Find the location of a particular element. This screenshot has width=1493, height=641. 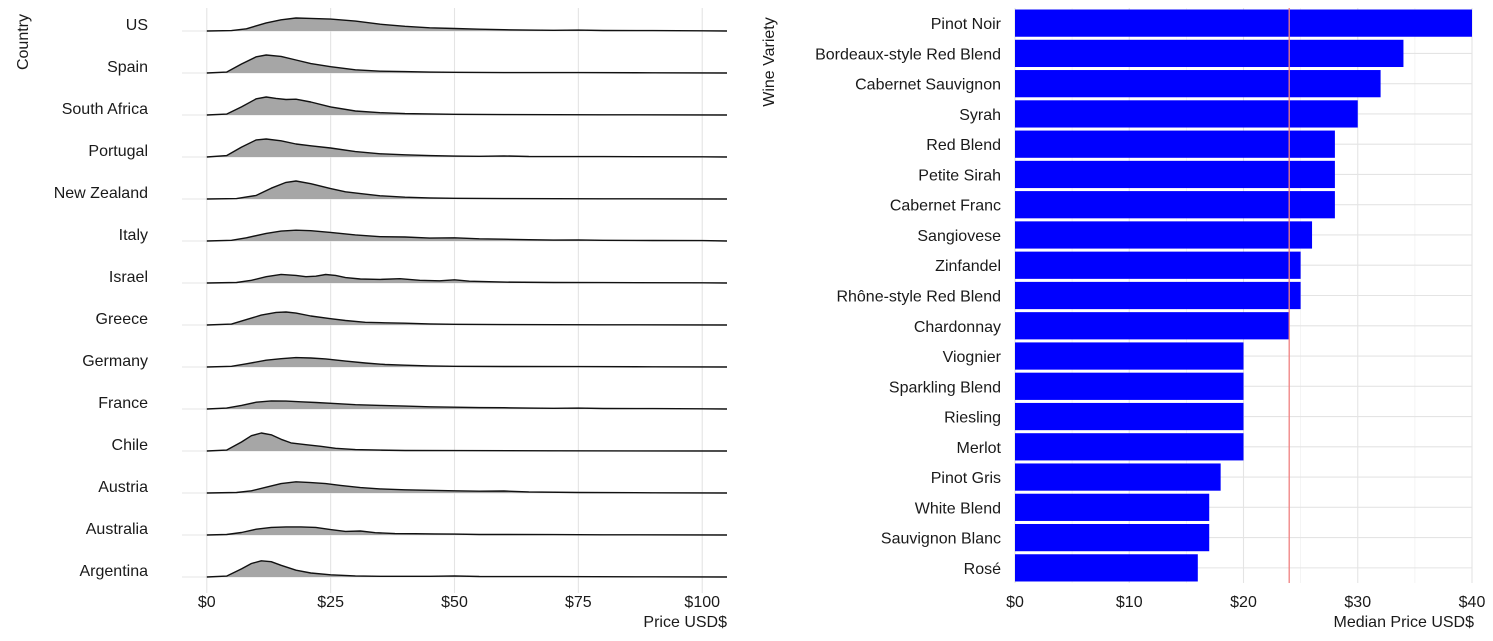

ridge-area-us is located at coordinates (467, 24).